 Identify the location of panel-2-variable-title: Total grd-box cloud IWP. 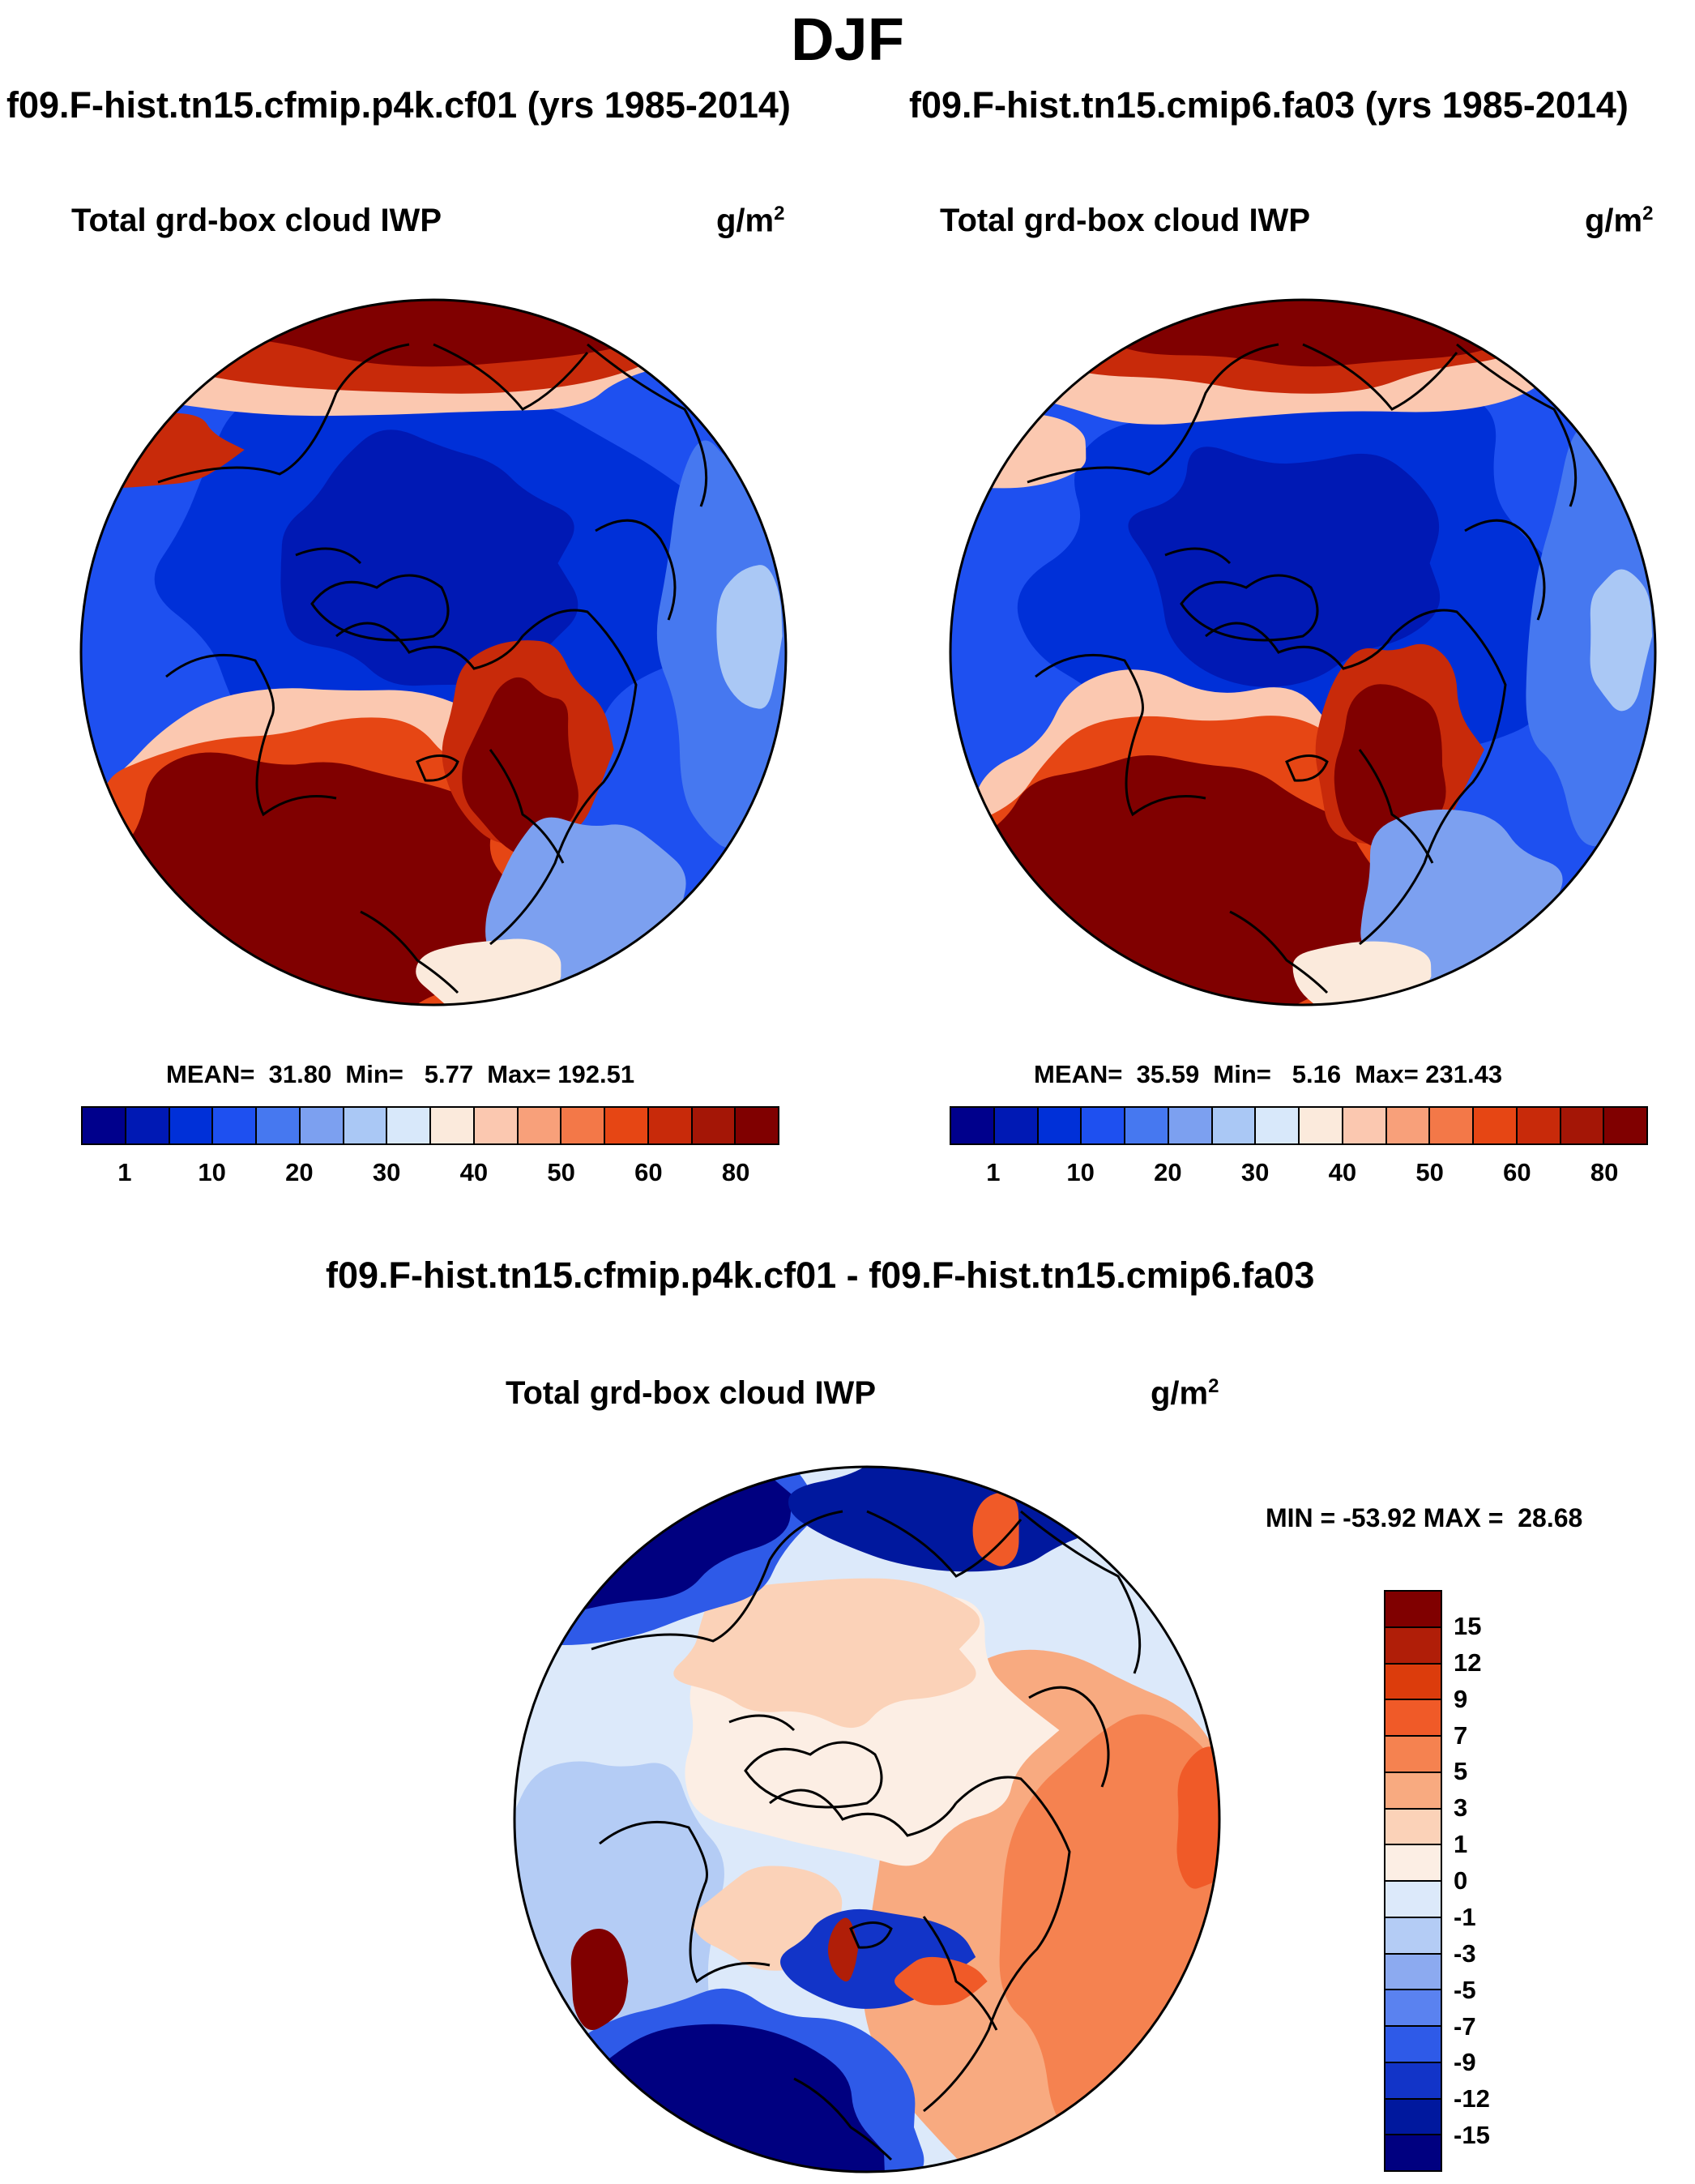
(1125, 221).